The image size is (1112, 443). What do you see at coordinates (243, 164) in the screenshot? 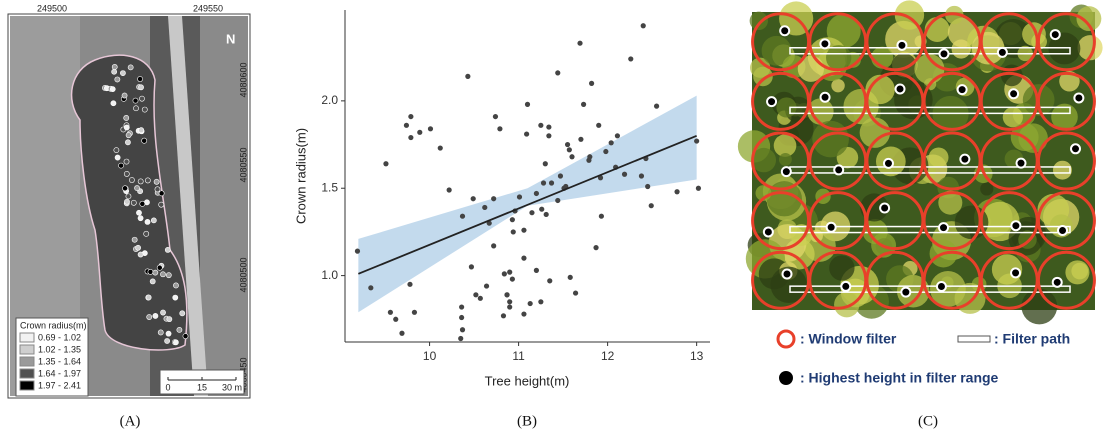
I see `coord-label: 4080550` at bounding box center [243, 164].